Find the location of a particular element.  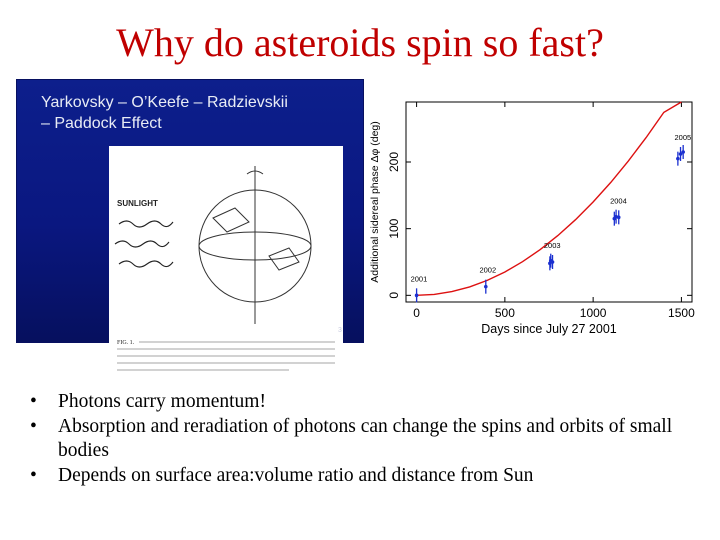

sunlight-rays is located at coordinates (144, 244).